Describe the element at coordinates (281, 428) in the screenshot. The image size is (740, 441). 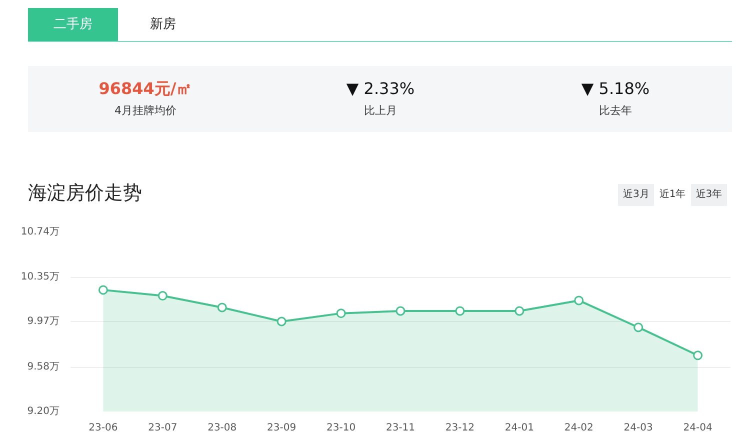
I see `x-tick-label: 23-09` at that location.